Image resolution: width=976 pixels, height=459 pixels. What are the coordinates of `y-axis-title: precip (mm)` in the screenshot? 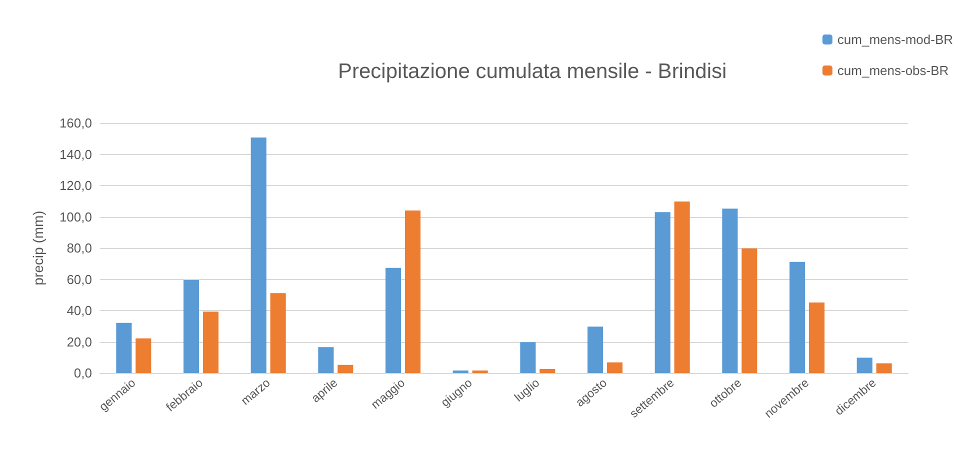 It's located at (38, 248).